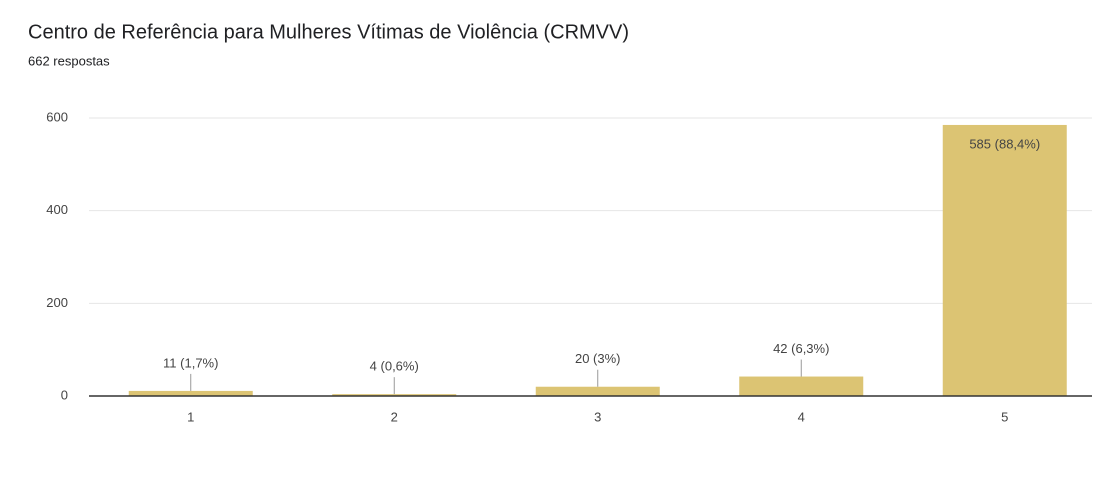  What do you see at coordinates (190, 362) in the screenshot?
I see `data-label: 11 (1,7%)` at bounding box center [190, 362].